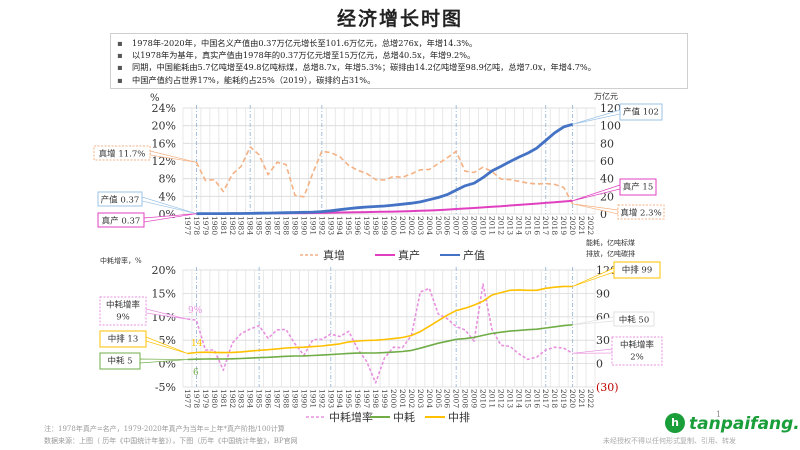 The height and width of the screenshot is (450, 800). I want to click on x-tick-label: 1990, so click(303, 398).